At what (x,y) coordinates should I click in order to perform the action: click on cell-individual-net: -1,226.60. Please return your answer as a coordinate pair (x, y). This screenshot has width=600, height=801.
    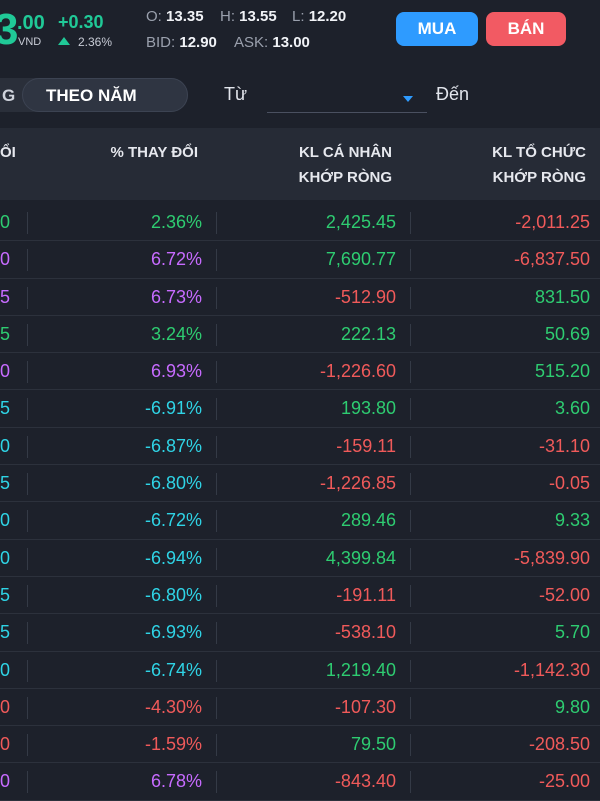
    Looking at the image, I should click on (357, 371).